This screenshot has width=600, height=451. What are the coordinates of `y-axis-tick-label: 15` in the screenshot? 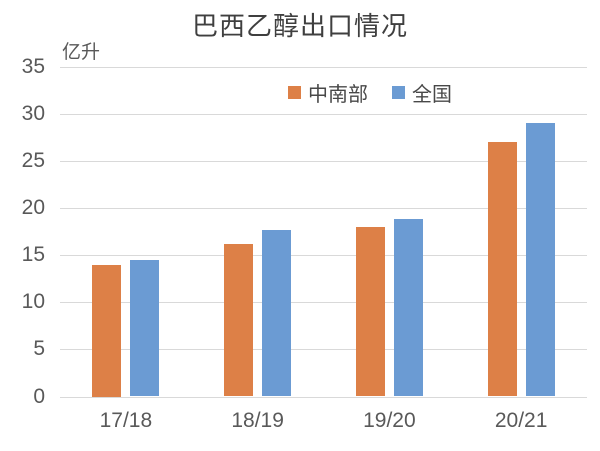 It's located at (33, 255).